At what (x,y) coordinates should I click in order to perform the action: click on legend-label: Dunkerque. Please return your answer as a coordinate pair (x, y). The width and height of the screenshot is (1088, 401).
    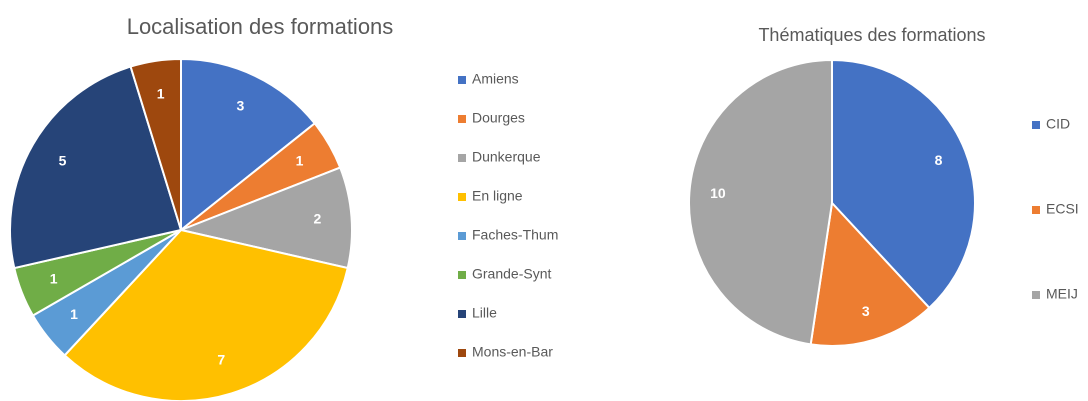
    Looking at the image, I should click on (506, 157).